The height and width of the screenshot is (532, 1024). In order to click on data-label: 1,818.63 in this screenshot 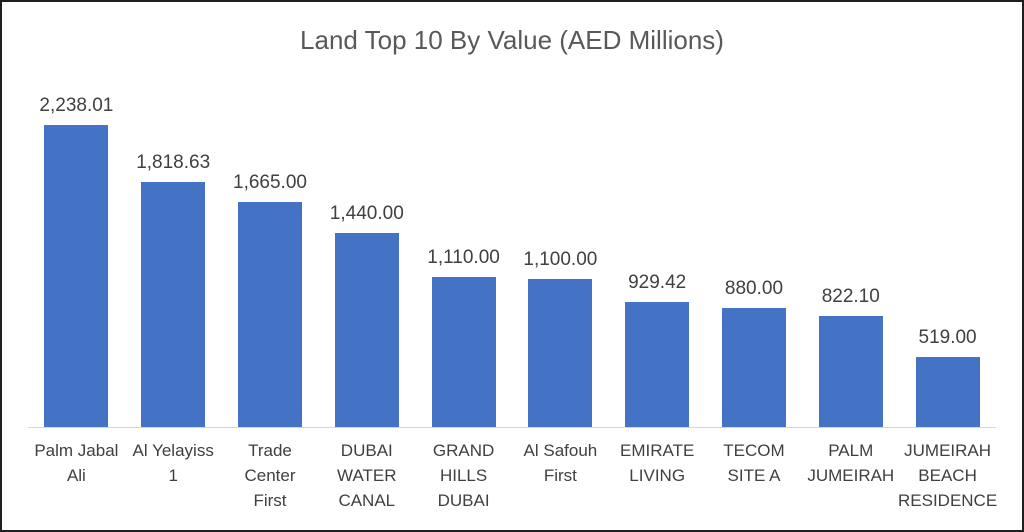, I will do `click(173, 162)`.